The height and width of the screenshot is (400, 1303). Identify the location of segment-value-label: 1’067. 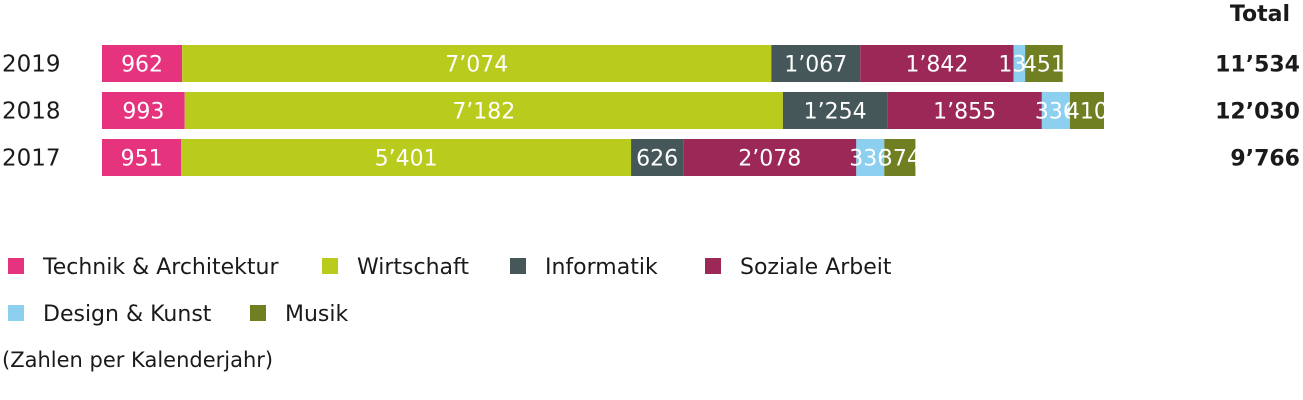
(815, 65).